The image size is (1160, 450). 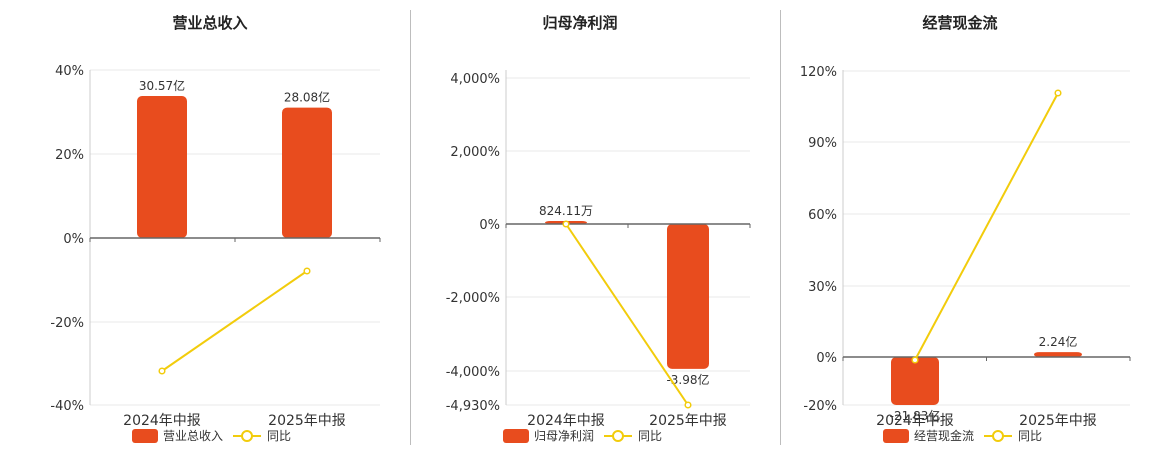 What do you see at coordinates (818, 72) in the screenshot?
I see `y-tick-label: 120%` at bounding box center [818, 72].